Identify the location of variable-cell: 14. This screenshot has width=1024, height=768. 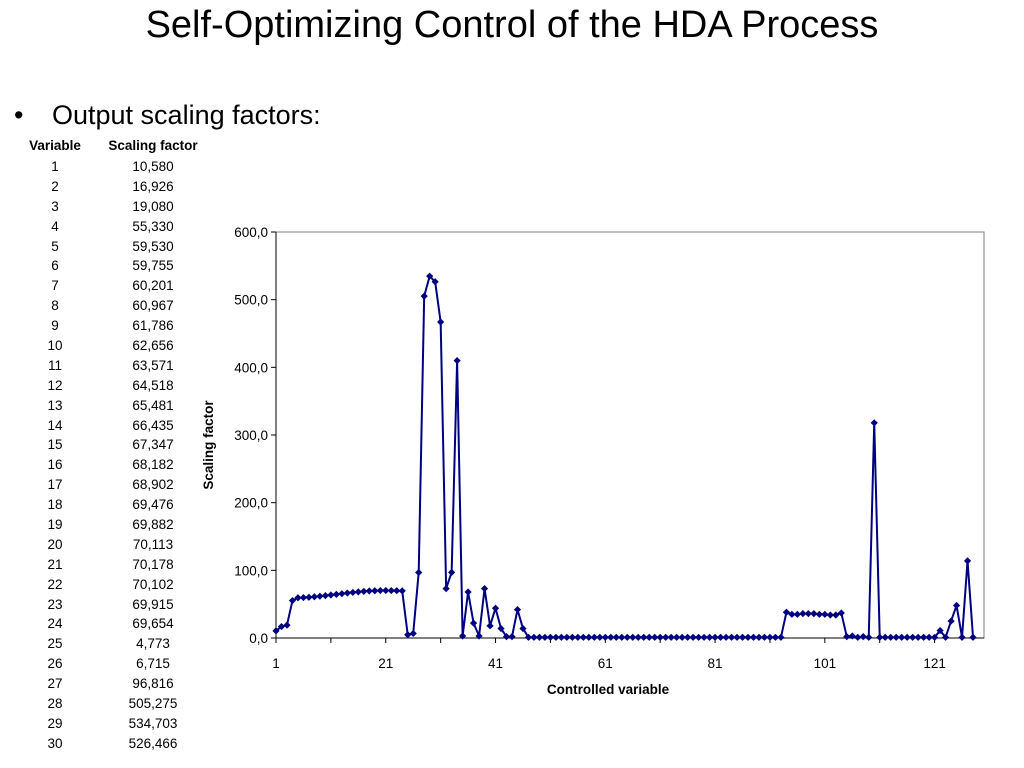
(55, 425).